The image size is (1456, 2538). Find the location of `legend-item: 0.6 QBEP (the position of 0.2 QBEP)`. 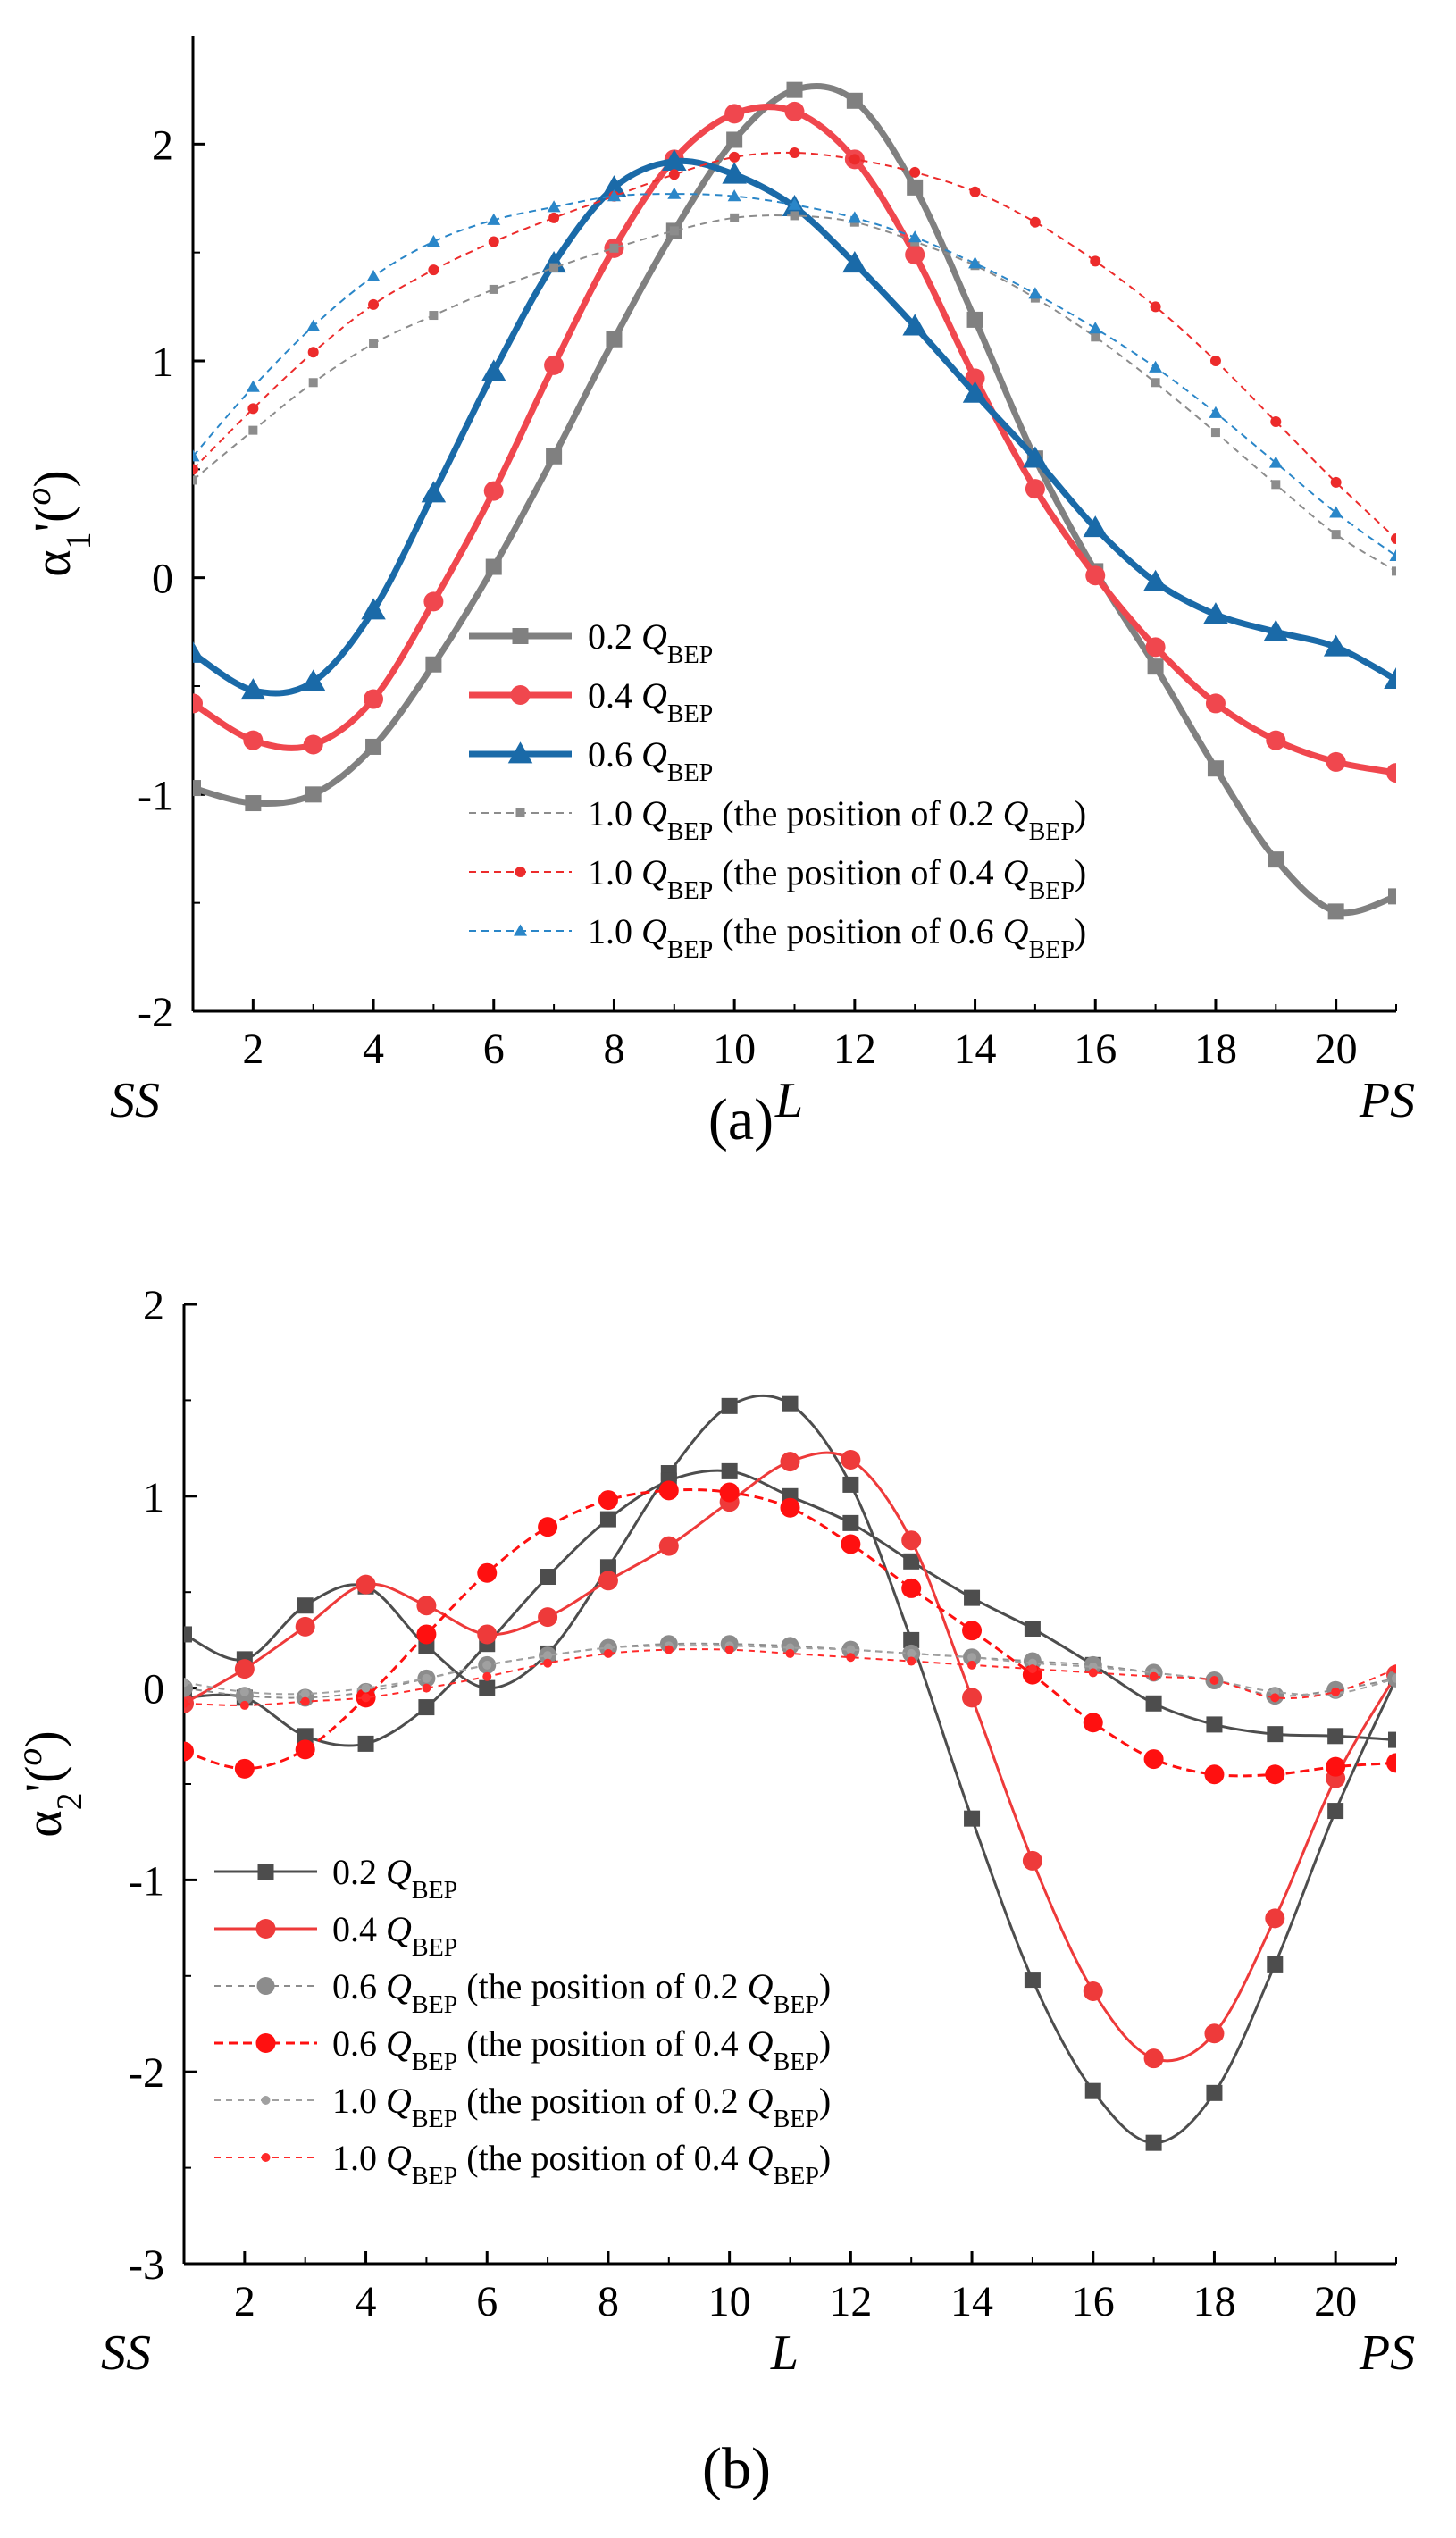

legend-item: 0.6 QBEP (the position of 0.2 QBEP) is located at coordinates (522, 1992).